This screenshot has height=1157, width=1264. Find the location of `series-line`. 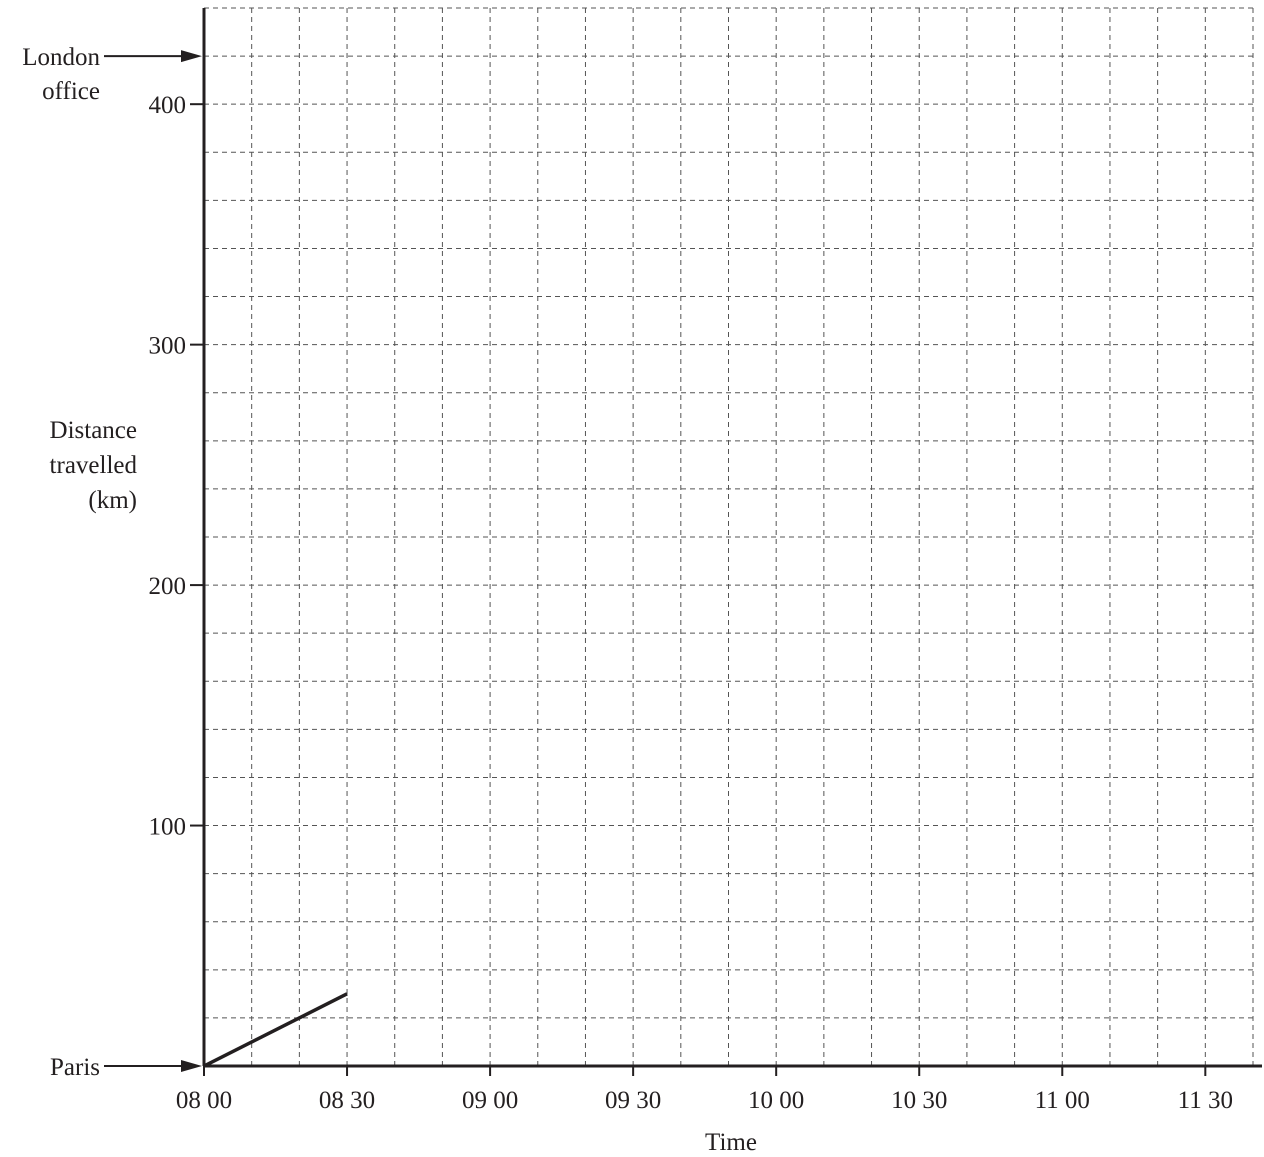

series-line is located at coordinates (275, 1030).